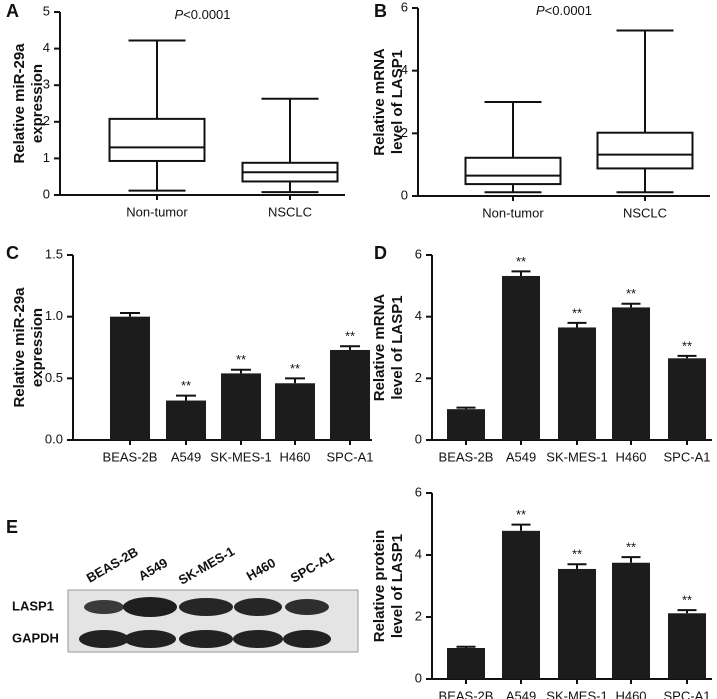 The image size is (717, 699). Describe the element at coordinates (54, 438) in the screenshot. I see `y-tick-label: 0.0` at that location.